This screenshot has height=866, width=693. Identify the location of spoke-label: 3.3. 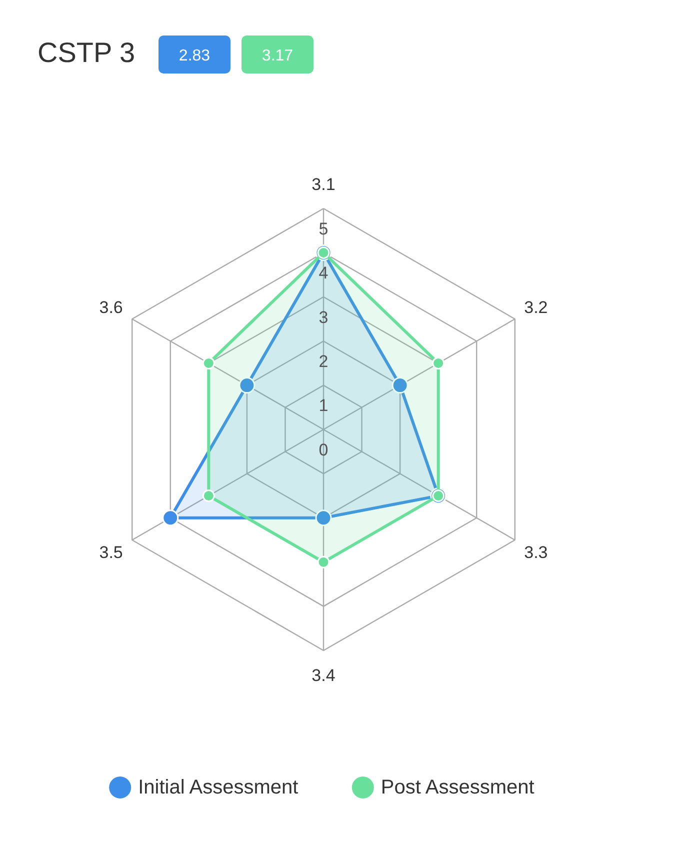
(536, 552).